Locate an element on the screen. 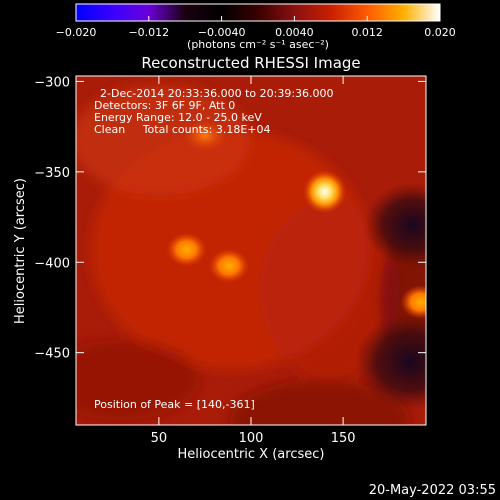  y-tick-label: −400 is located at coordinates (52, 263).